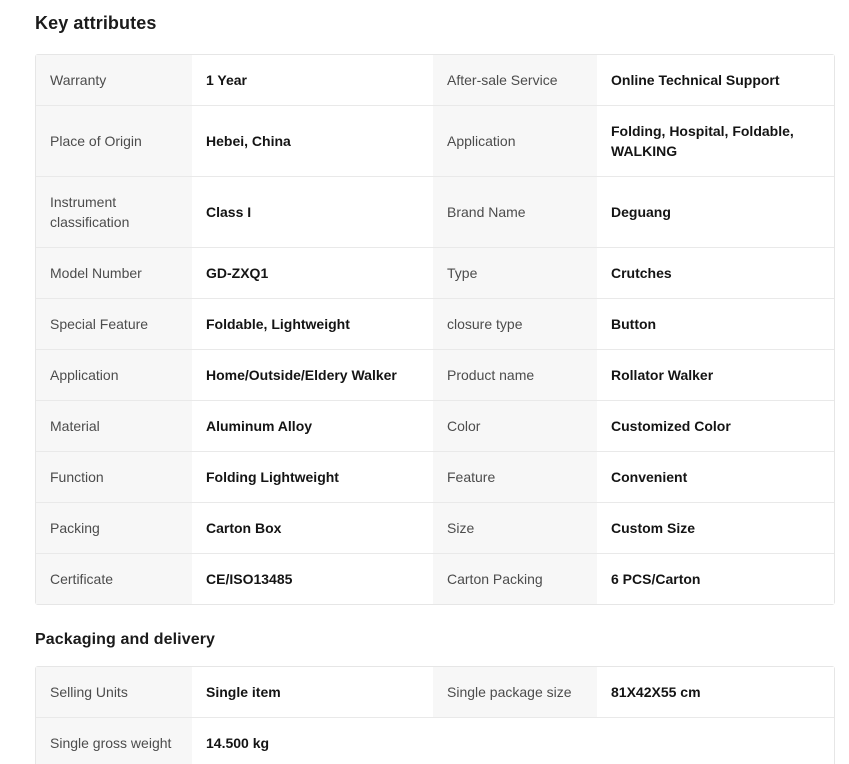 The image size is (849, 764). What do you see at coordinates (715, 476) in the screenshot?
I see `attribute-value: Convenient` at bounding box center [715, 476].